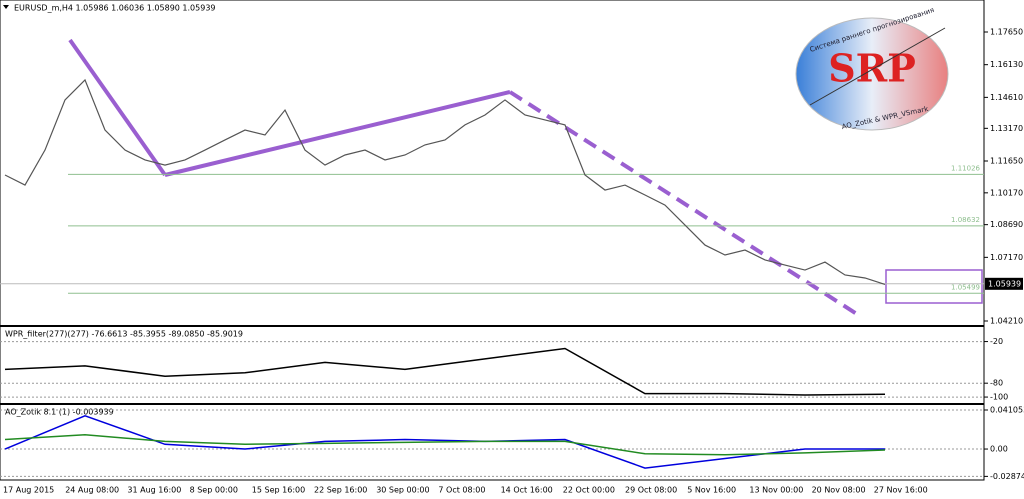 This screenshot has height=499, width=1024. What do you see at coordinates (1006, 224) in the screenshot?
I see `y-tick-label: 1.08690` at bounding box center [1006, 224].